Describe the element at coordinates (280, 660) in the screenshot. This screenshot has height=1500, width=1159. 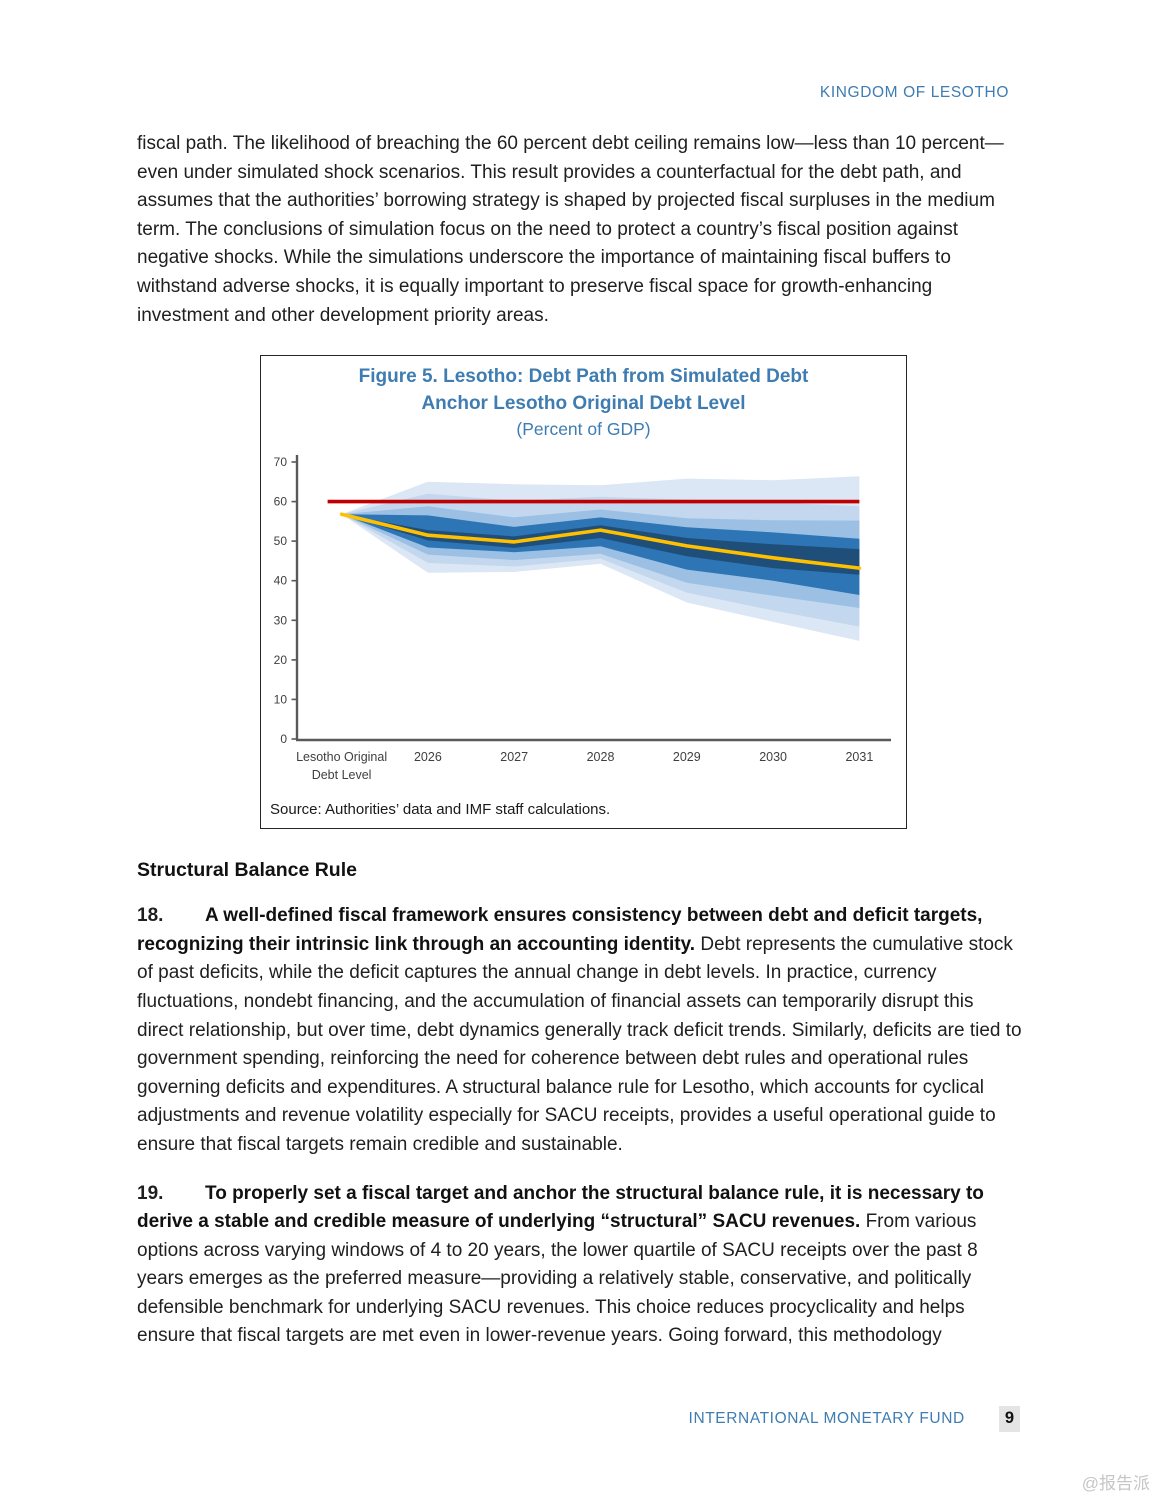
I see `y-tick-label: 20` at that location.